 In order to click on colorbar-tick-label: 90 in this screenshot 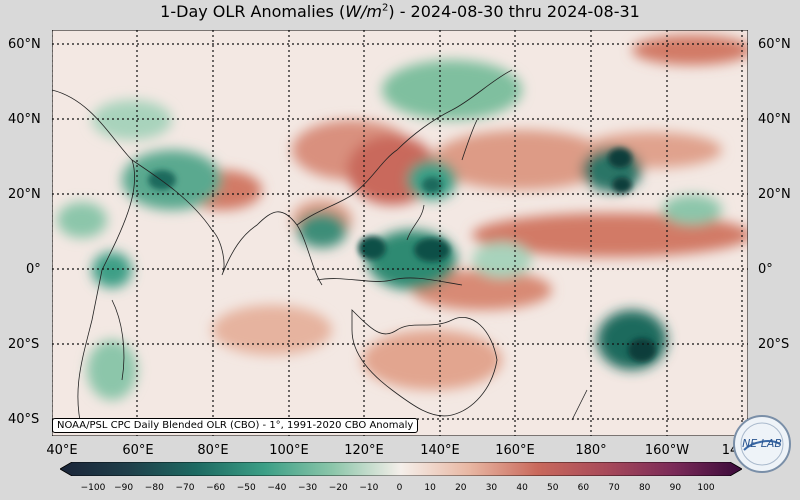, I will do `click(675, 488)`.